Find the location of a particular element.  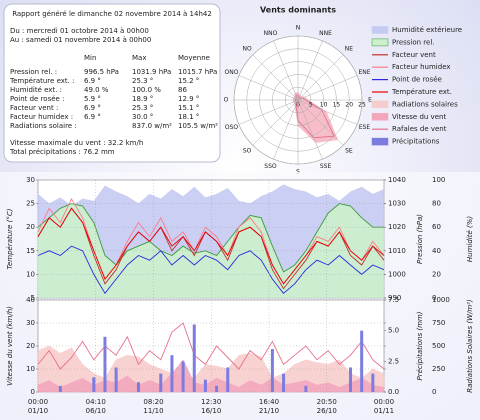

rose-direction: SO is located at coordinates (247, 150).